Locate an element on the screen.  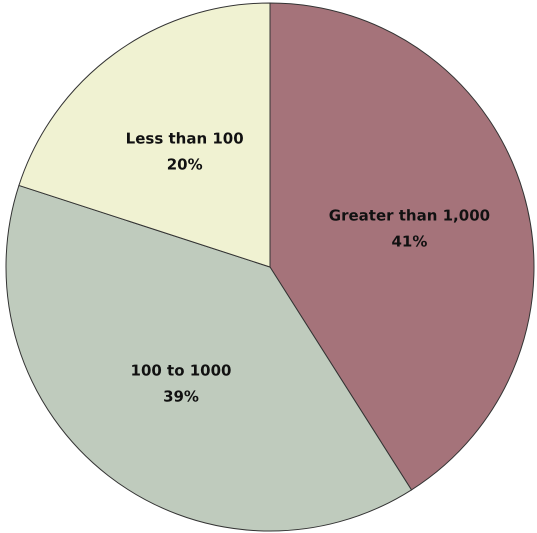
data-label: 41% is located at coordinates (409, 241).